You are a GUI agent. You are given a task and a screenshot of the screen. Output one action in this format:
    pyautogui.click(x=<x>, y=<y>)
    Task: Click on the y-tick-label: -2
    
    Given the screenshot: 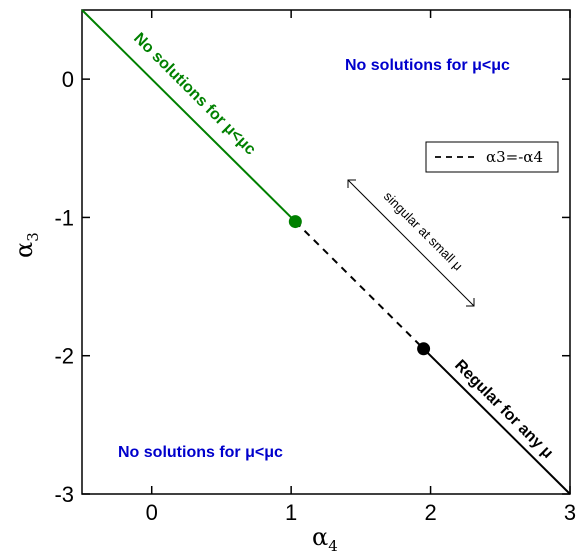 What is the action you would take?
    pyautogui.click(x=64, y=356)
    